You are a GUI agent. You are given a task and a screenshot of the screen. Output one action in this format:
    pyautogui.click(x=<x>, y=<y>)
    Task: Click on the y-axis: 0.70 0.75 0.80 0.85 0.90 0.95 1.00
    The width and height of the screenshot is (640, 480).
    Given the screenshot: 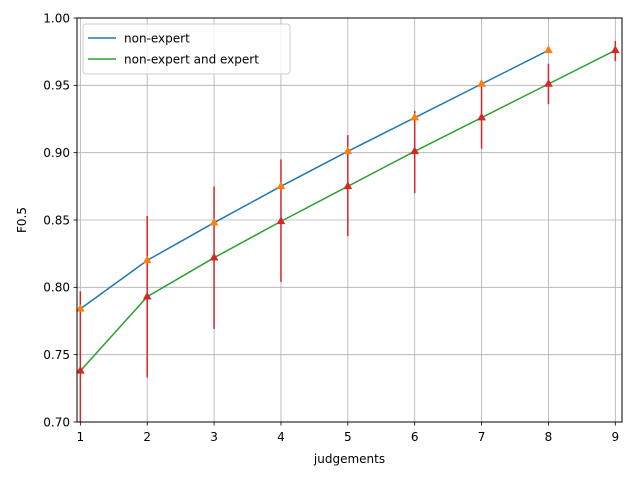 What is the action you would take?
    pyautogui.click(x=60, y=220)
    